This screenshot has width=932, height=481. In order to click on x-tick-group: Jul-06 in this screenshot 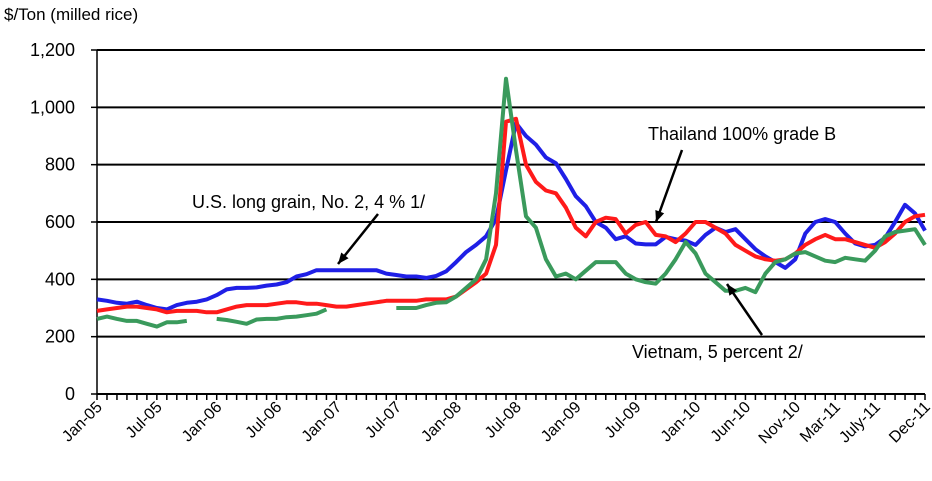, I will do `click(264, 420)`.